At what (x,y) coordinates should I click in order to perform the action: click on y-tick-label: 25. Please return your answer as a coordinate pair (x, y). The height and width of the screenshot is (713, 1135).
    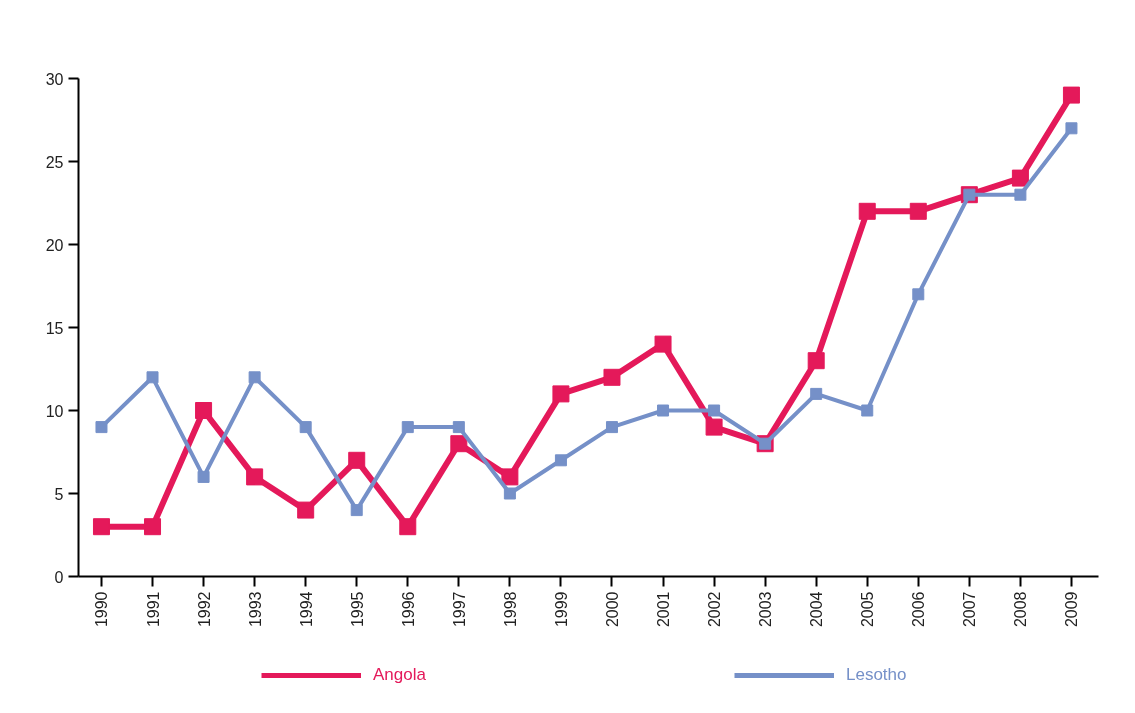
    Looking at the image, I should click on (54, 162).